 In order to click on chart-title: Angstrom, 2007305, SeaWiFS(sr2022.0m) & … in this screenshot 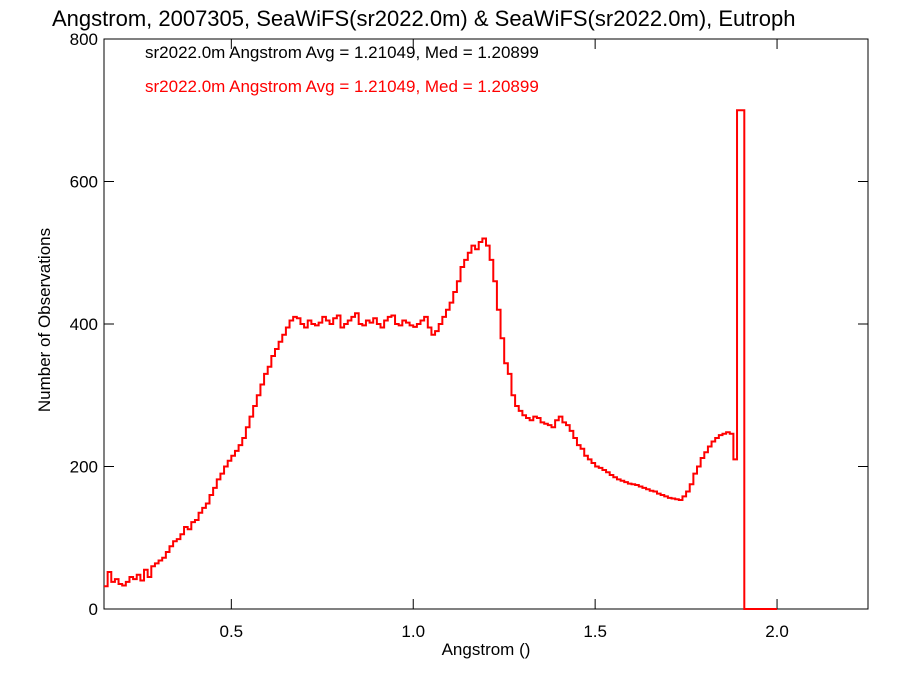, I will do `click(423, 18)`.